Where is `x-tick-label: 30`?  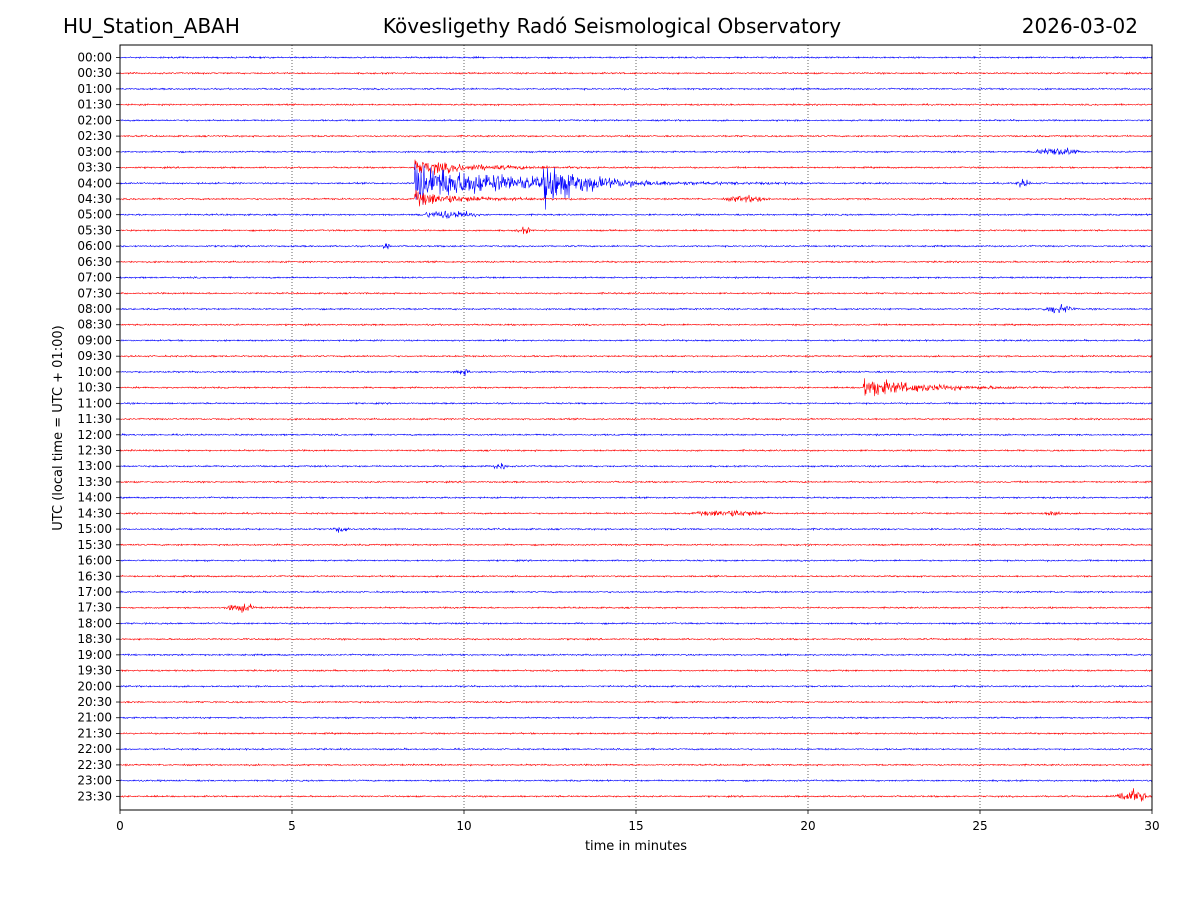
x-tick-label: 30 is located at coordinates (1151, 826).